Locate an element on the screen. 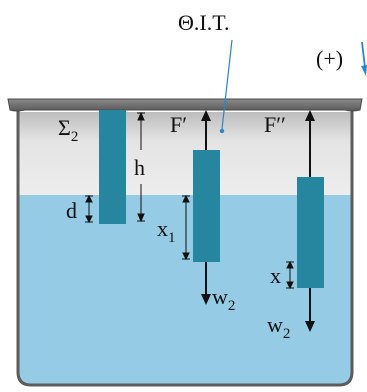  equilibrium-point-dot is located at coordinates (222, 131).